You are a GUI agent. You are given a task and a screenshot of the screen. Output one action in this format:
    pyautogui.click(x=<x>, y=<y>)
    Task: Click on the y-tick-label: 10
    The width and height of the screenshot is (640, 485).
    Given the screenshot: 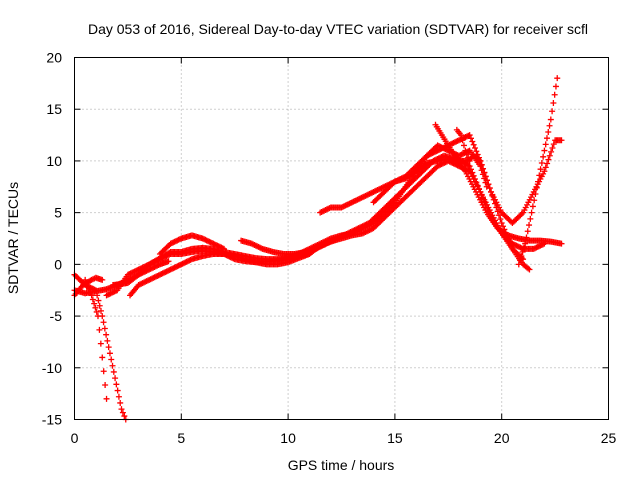 What is the action you would take?
    pyautogui.click(x=54, y=161)
    